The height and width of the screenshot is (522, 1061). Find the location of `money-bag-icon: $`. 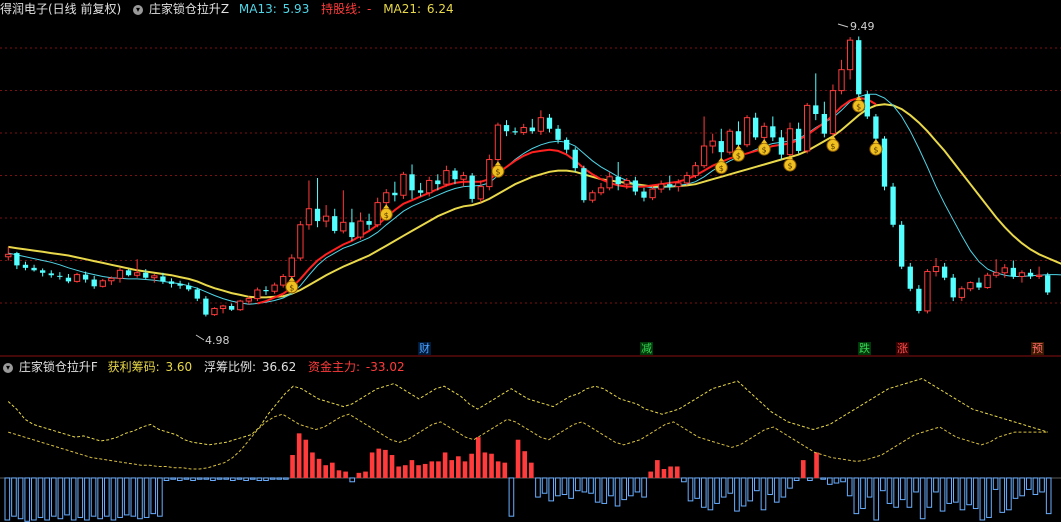

money-bag-icon: $ is located at coordinates (386, 212).